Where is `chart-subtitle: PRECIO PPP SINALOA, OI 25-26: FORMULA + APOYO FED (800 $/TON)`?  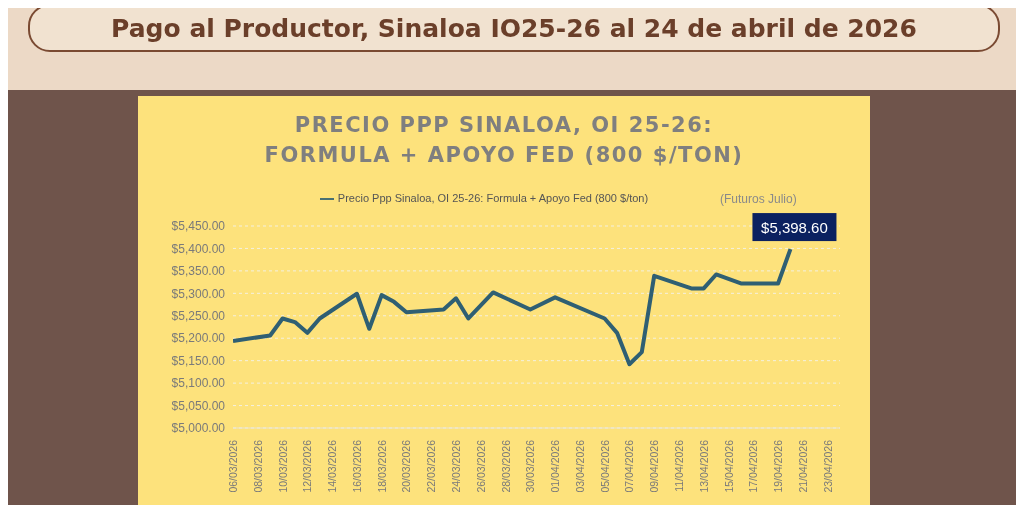
chart-subtitle: PRECIO PPP SINALOA, OI 25-26: FORMULA + APOYO FED (800 $/TON) is located at coordinates (504, 140).